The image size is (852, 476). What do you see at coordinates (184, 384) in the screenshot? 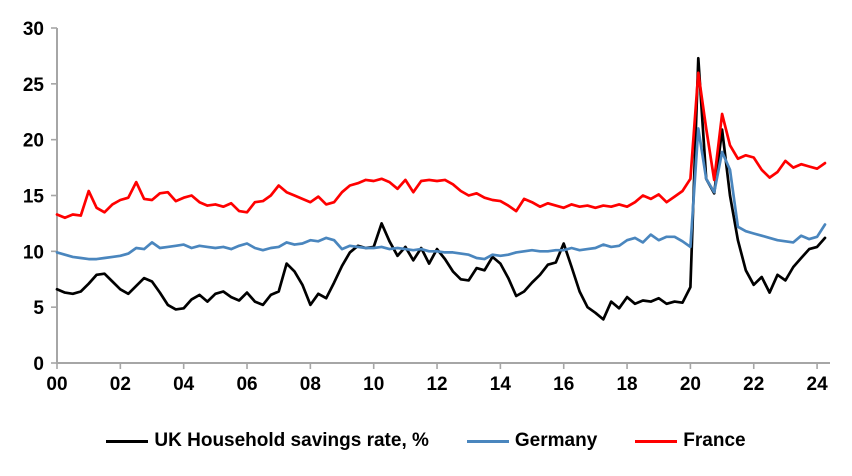
I see `x-tick-label: 04` at bounding box center [184, 384].